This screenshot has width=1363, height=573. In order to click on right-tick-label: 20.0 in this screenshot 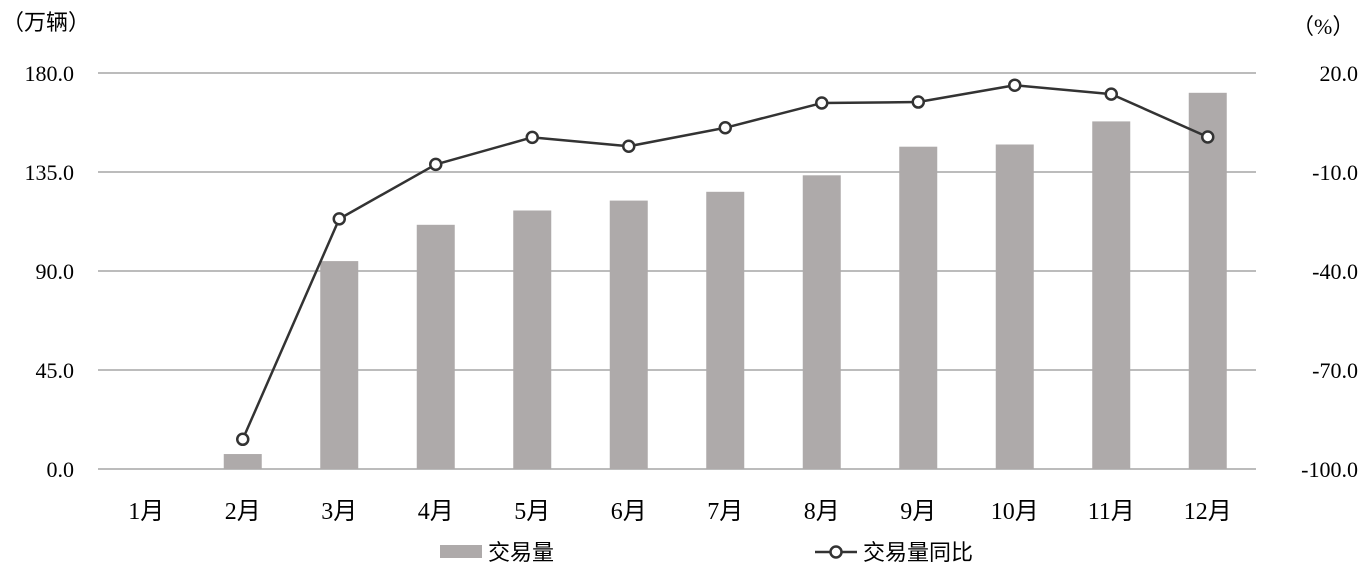, I will do `click(1339, 73)`.